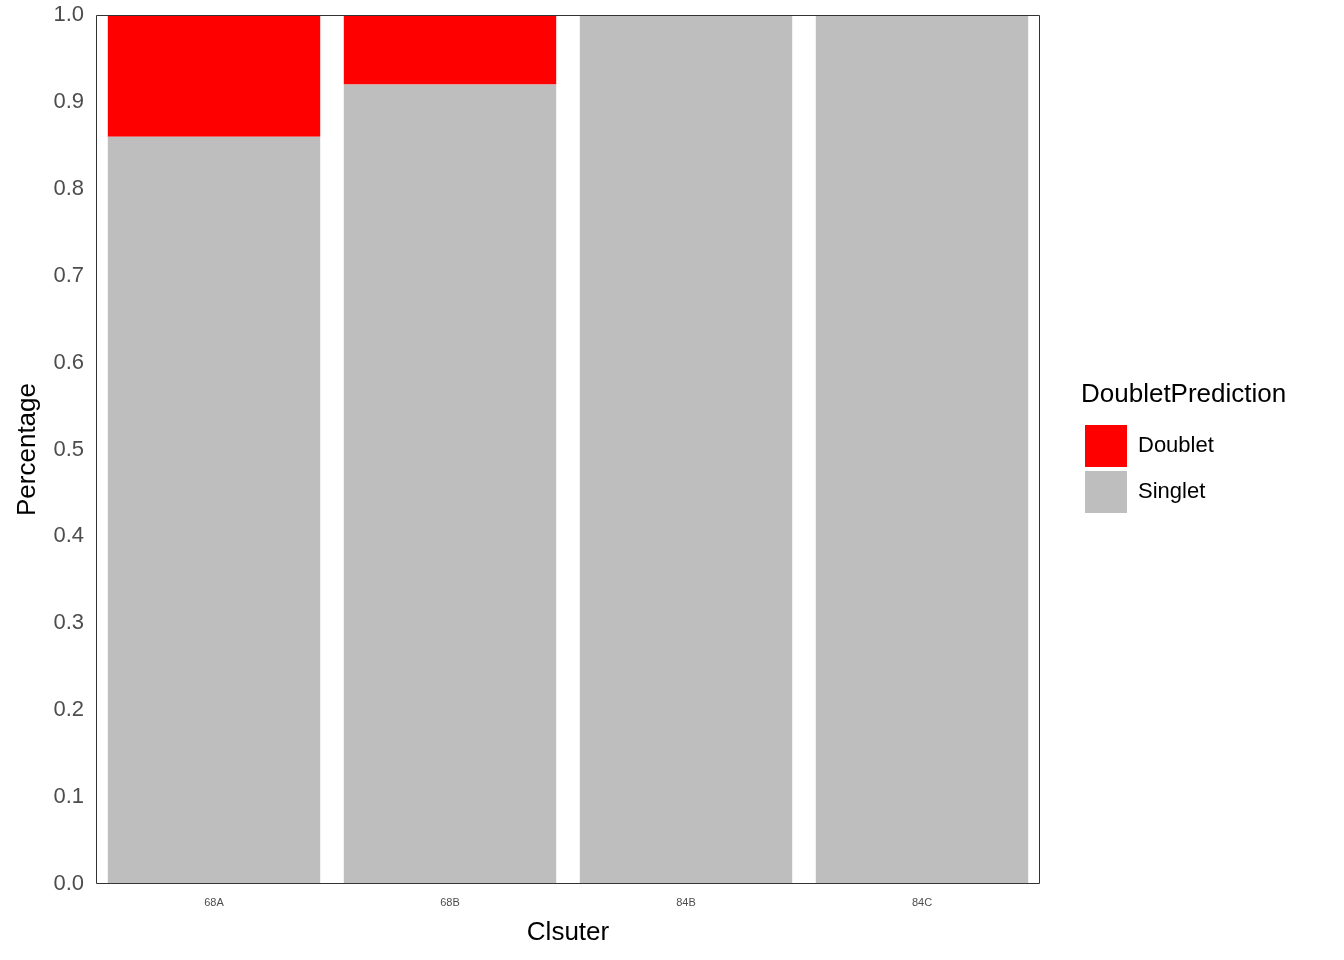 Image resolution: width=1344 pixels, height=960 pixels. What do you see at coordinates (68, 796) in the screenshot?
I see `y-tick-label: 0.1` at bounding box center [68, 796].